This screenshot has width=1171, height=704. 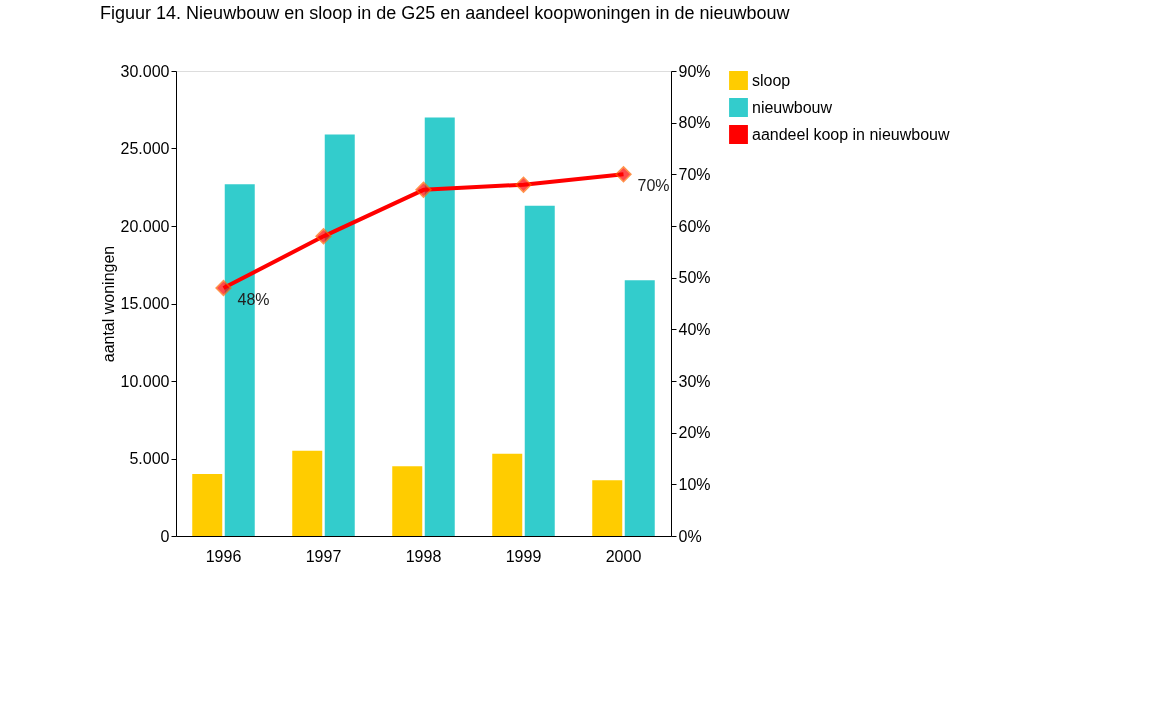 What do you see at coordinates (323, 556) in the screenshot?
I see `x-tick-label: 1997` at bounding box center [323, 556].